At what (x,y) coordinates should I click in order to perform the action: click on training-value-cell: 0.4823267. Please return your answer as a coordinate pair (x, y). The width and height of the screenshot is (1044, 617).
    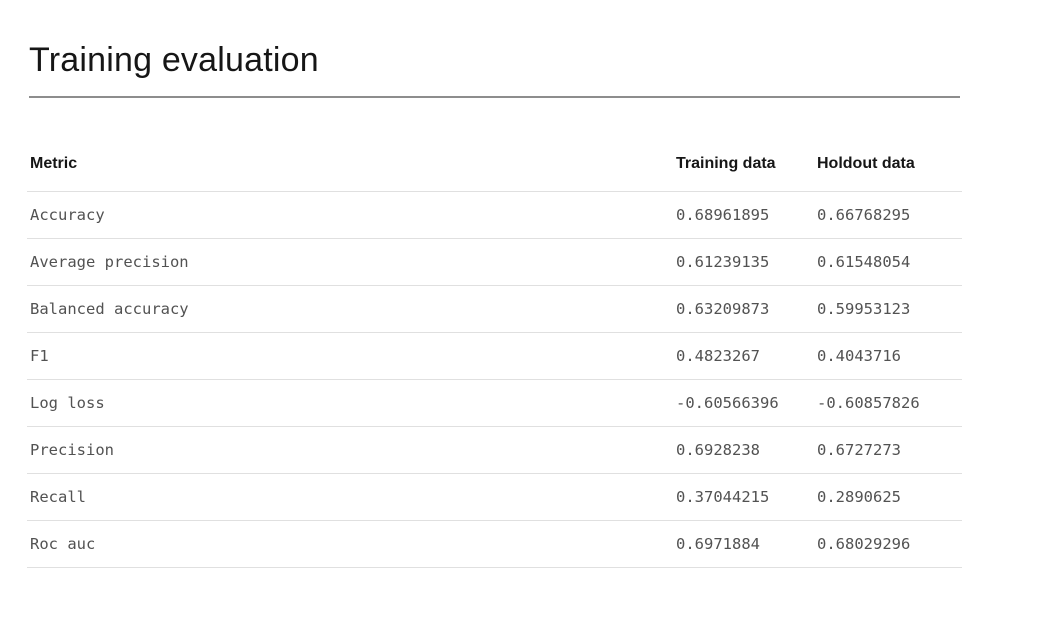
    Looking at the image, I should click on (743, 356).